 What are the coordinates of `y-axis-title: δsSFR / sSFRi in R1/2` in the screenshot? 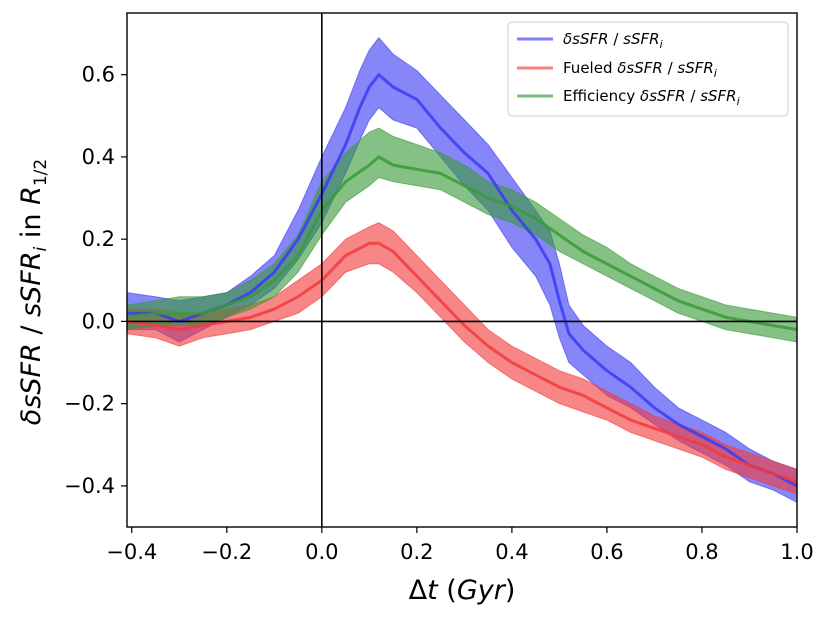 It's located at (33, 292).